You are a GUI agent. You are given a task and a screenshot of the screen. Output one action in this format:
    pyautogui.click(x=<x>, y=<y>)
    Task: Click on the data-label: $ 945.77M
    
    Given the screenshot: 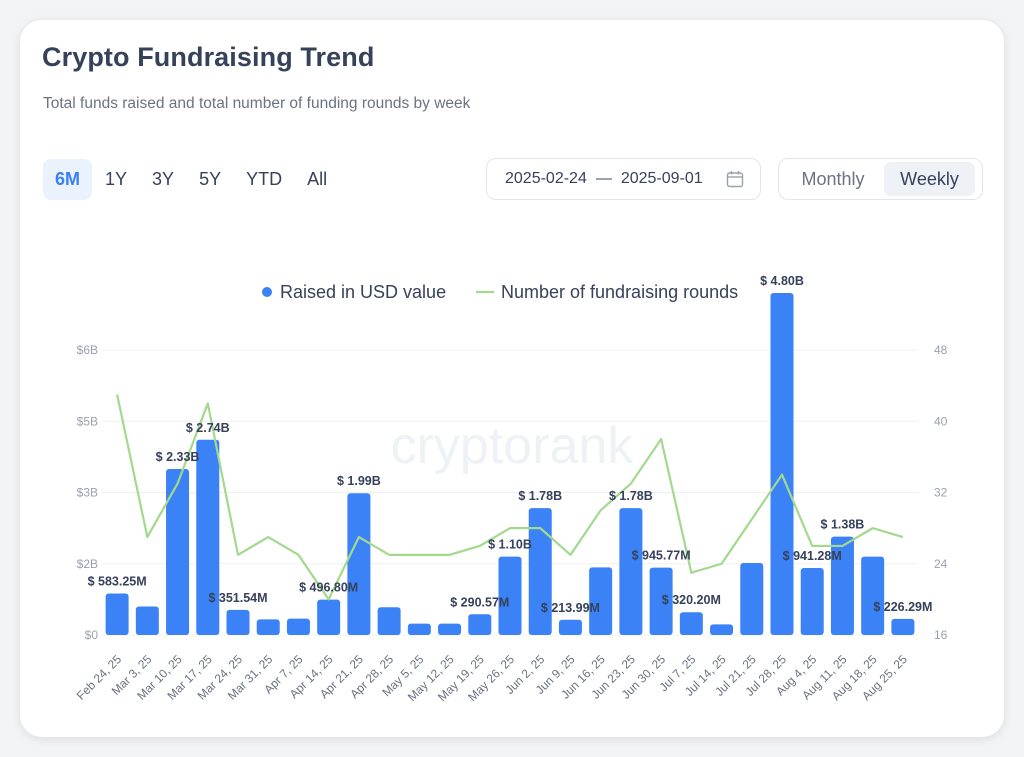 What is the action you would take?
    pyautogui.click(x=661, y=556)
    